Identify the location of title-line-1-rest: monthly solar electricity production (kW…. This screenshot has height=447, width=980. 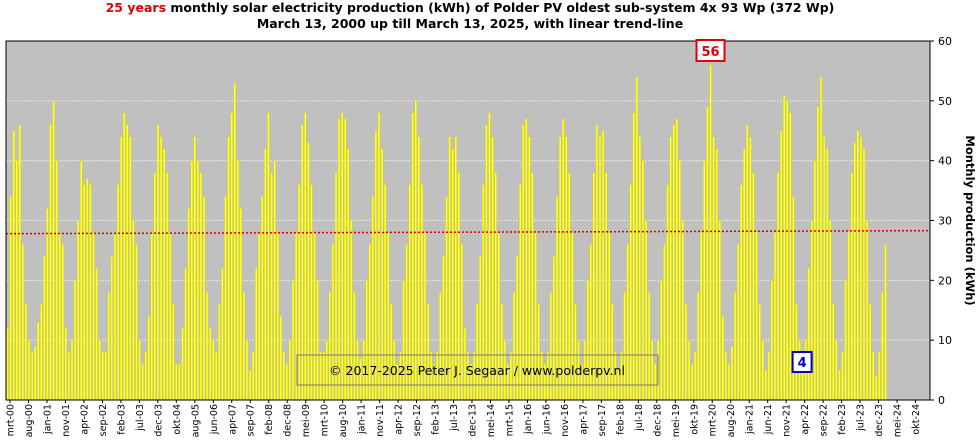
(500, 7).